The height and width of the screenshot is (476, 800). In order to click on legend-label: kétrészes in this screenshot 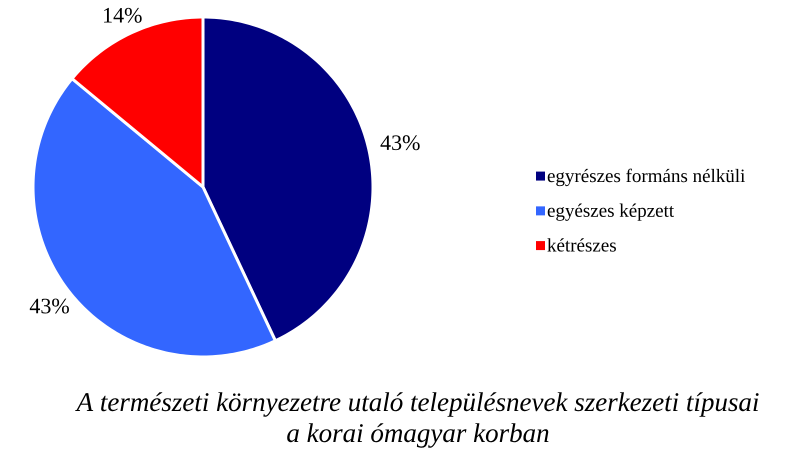, I will do `click(581, 245)`.